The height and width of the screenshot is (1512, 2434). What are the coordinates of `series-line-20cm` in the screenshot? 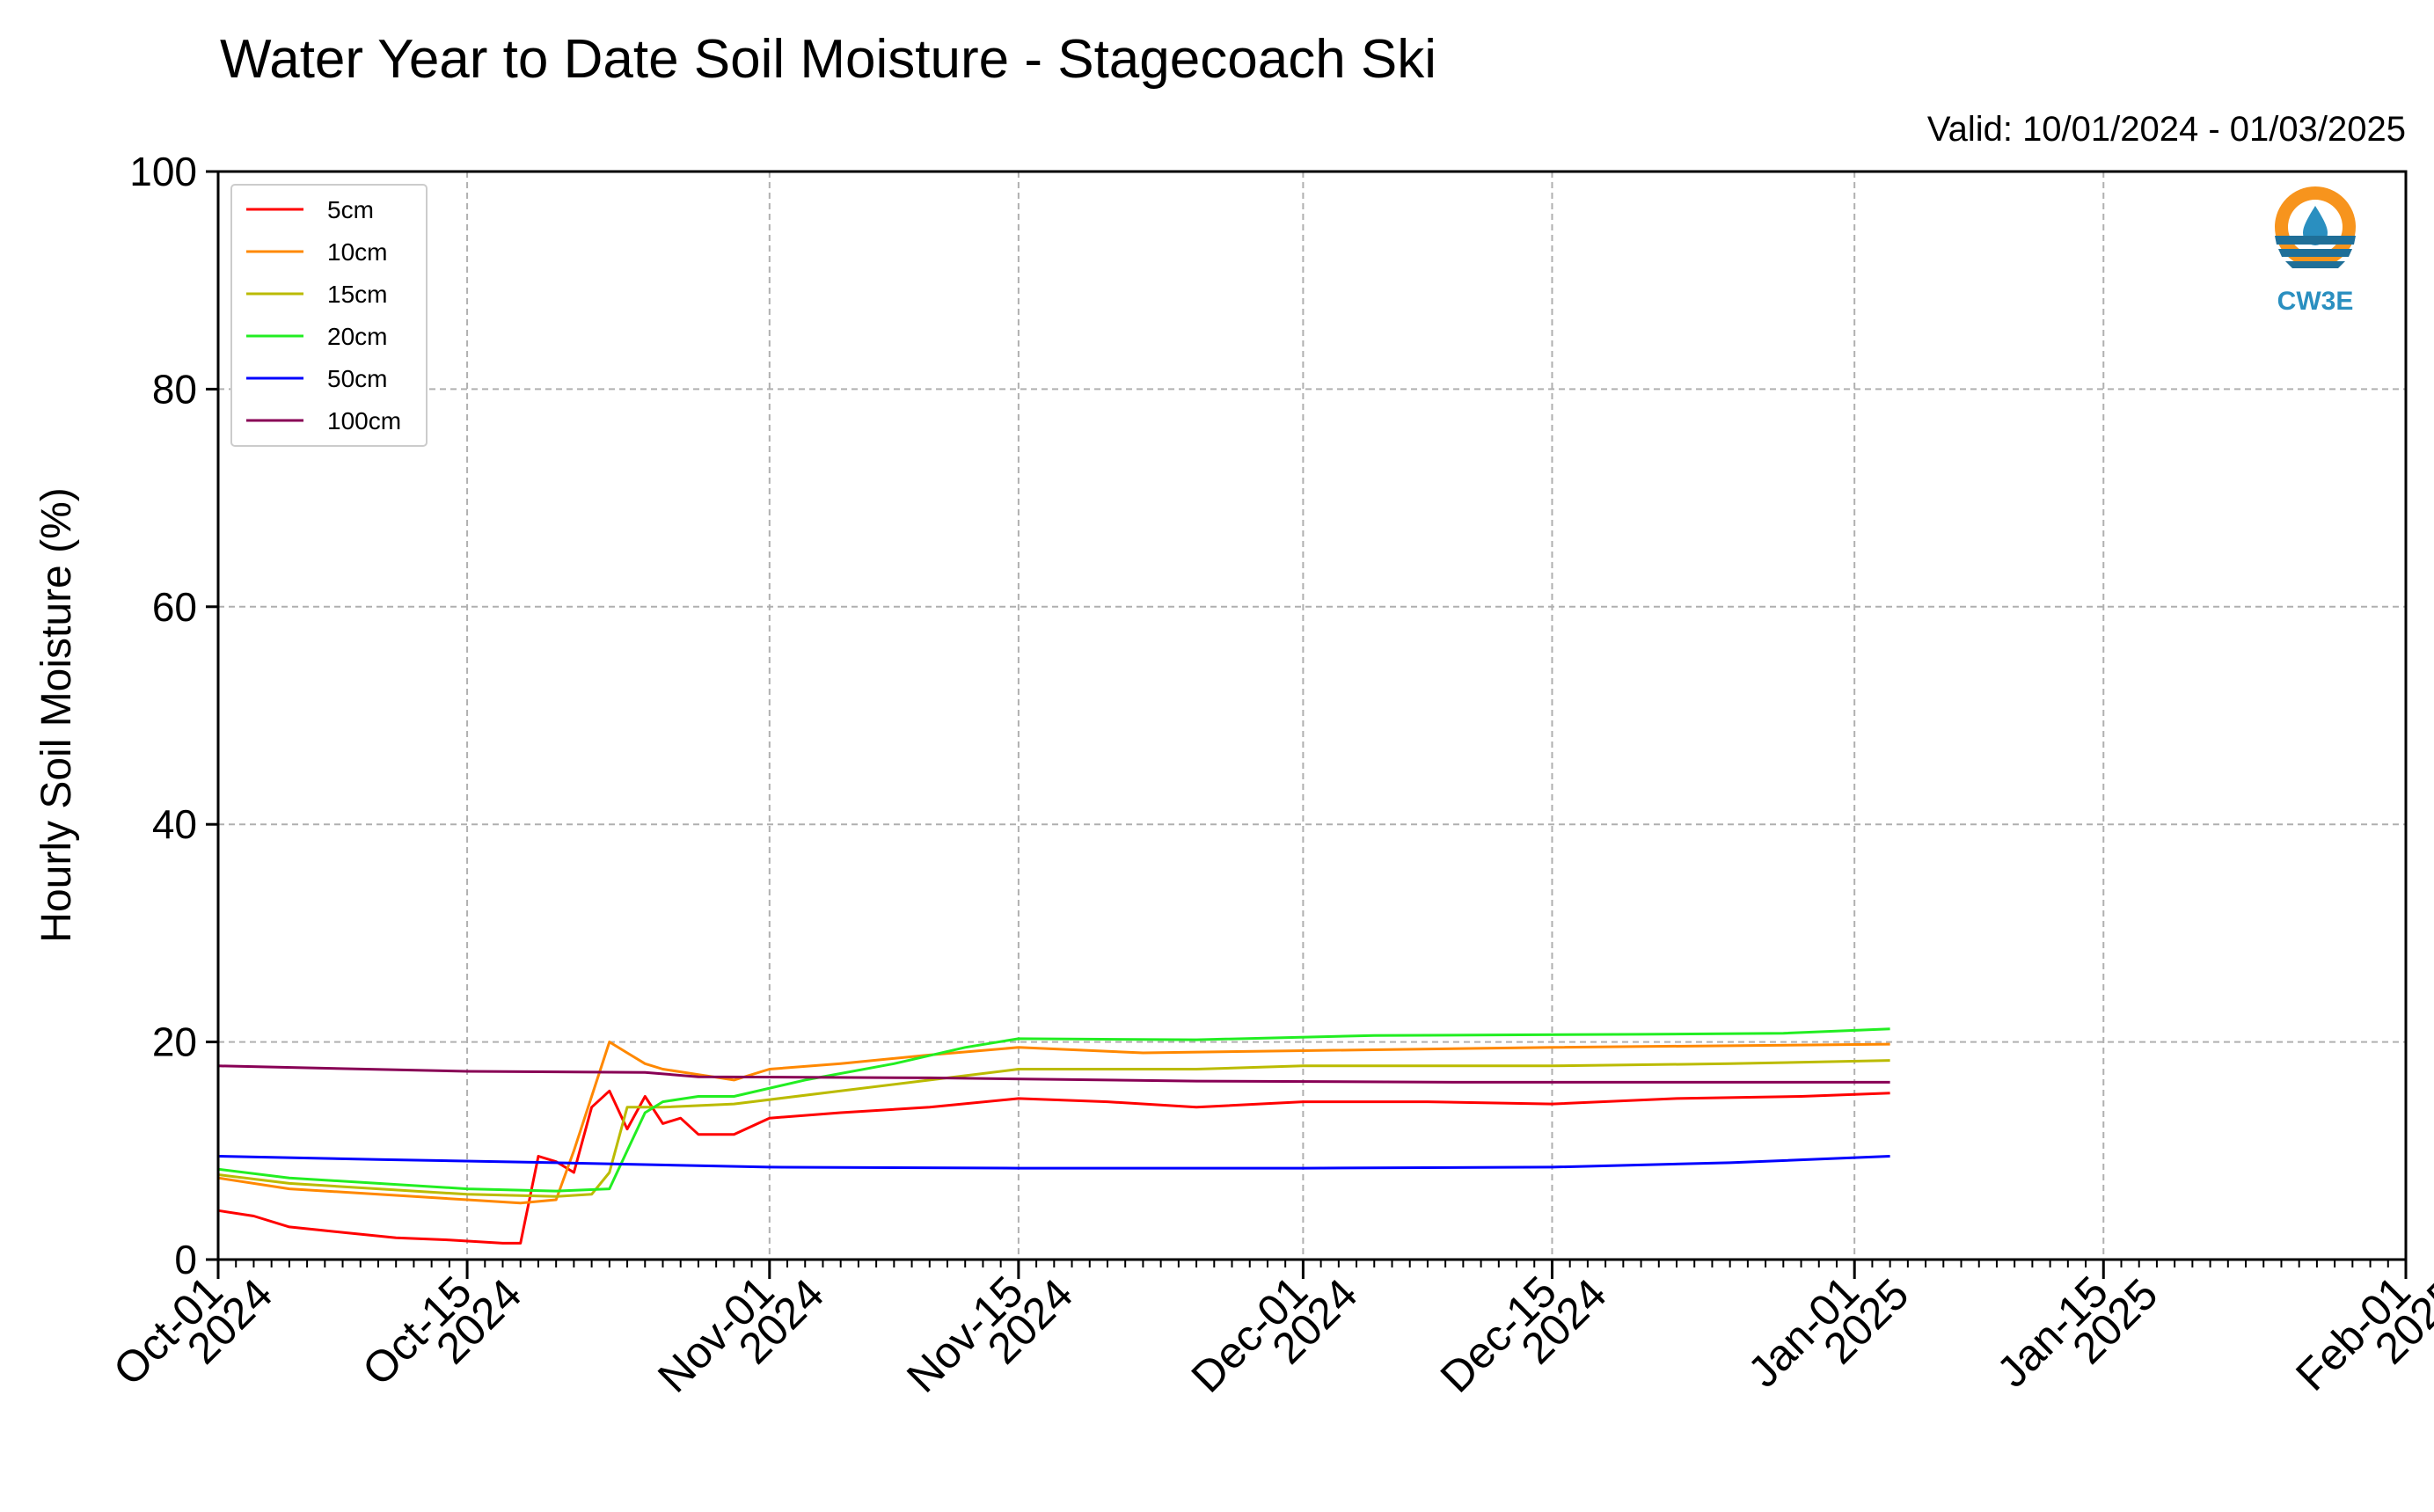 It's located at (1053, 1110).